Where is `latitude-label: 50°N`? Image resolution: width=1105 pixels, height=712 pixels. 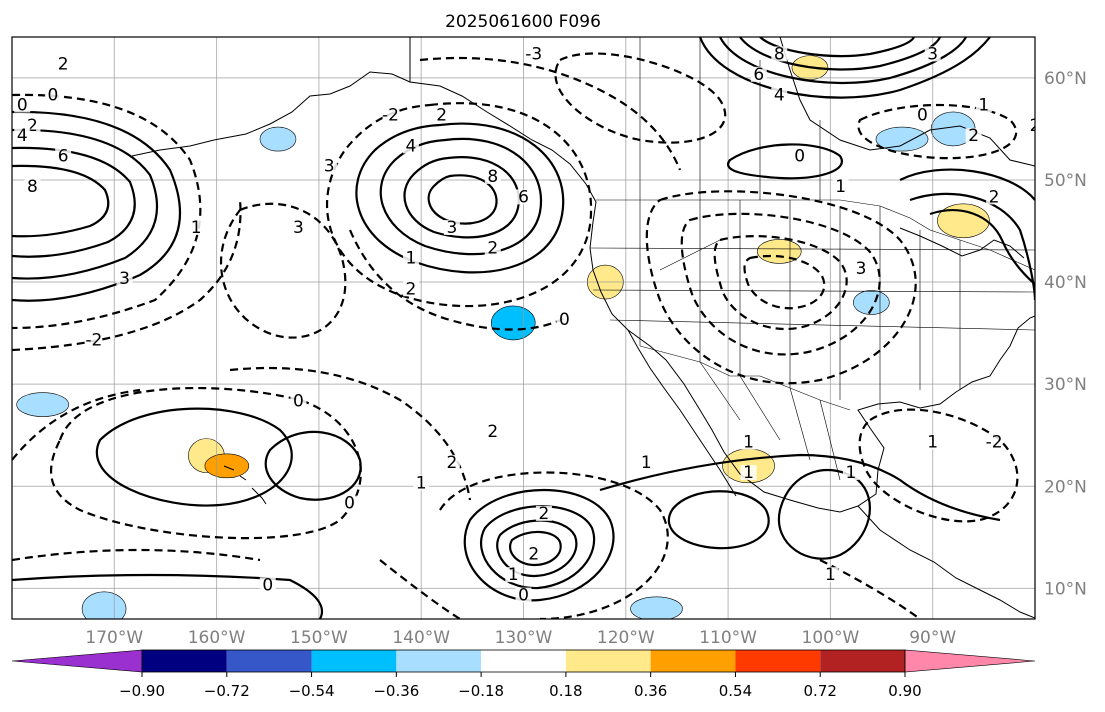
latitude-label: 50°N is located at coordinates (1065, 181).